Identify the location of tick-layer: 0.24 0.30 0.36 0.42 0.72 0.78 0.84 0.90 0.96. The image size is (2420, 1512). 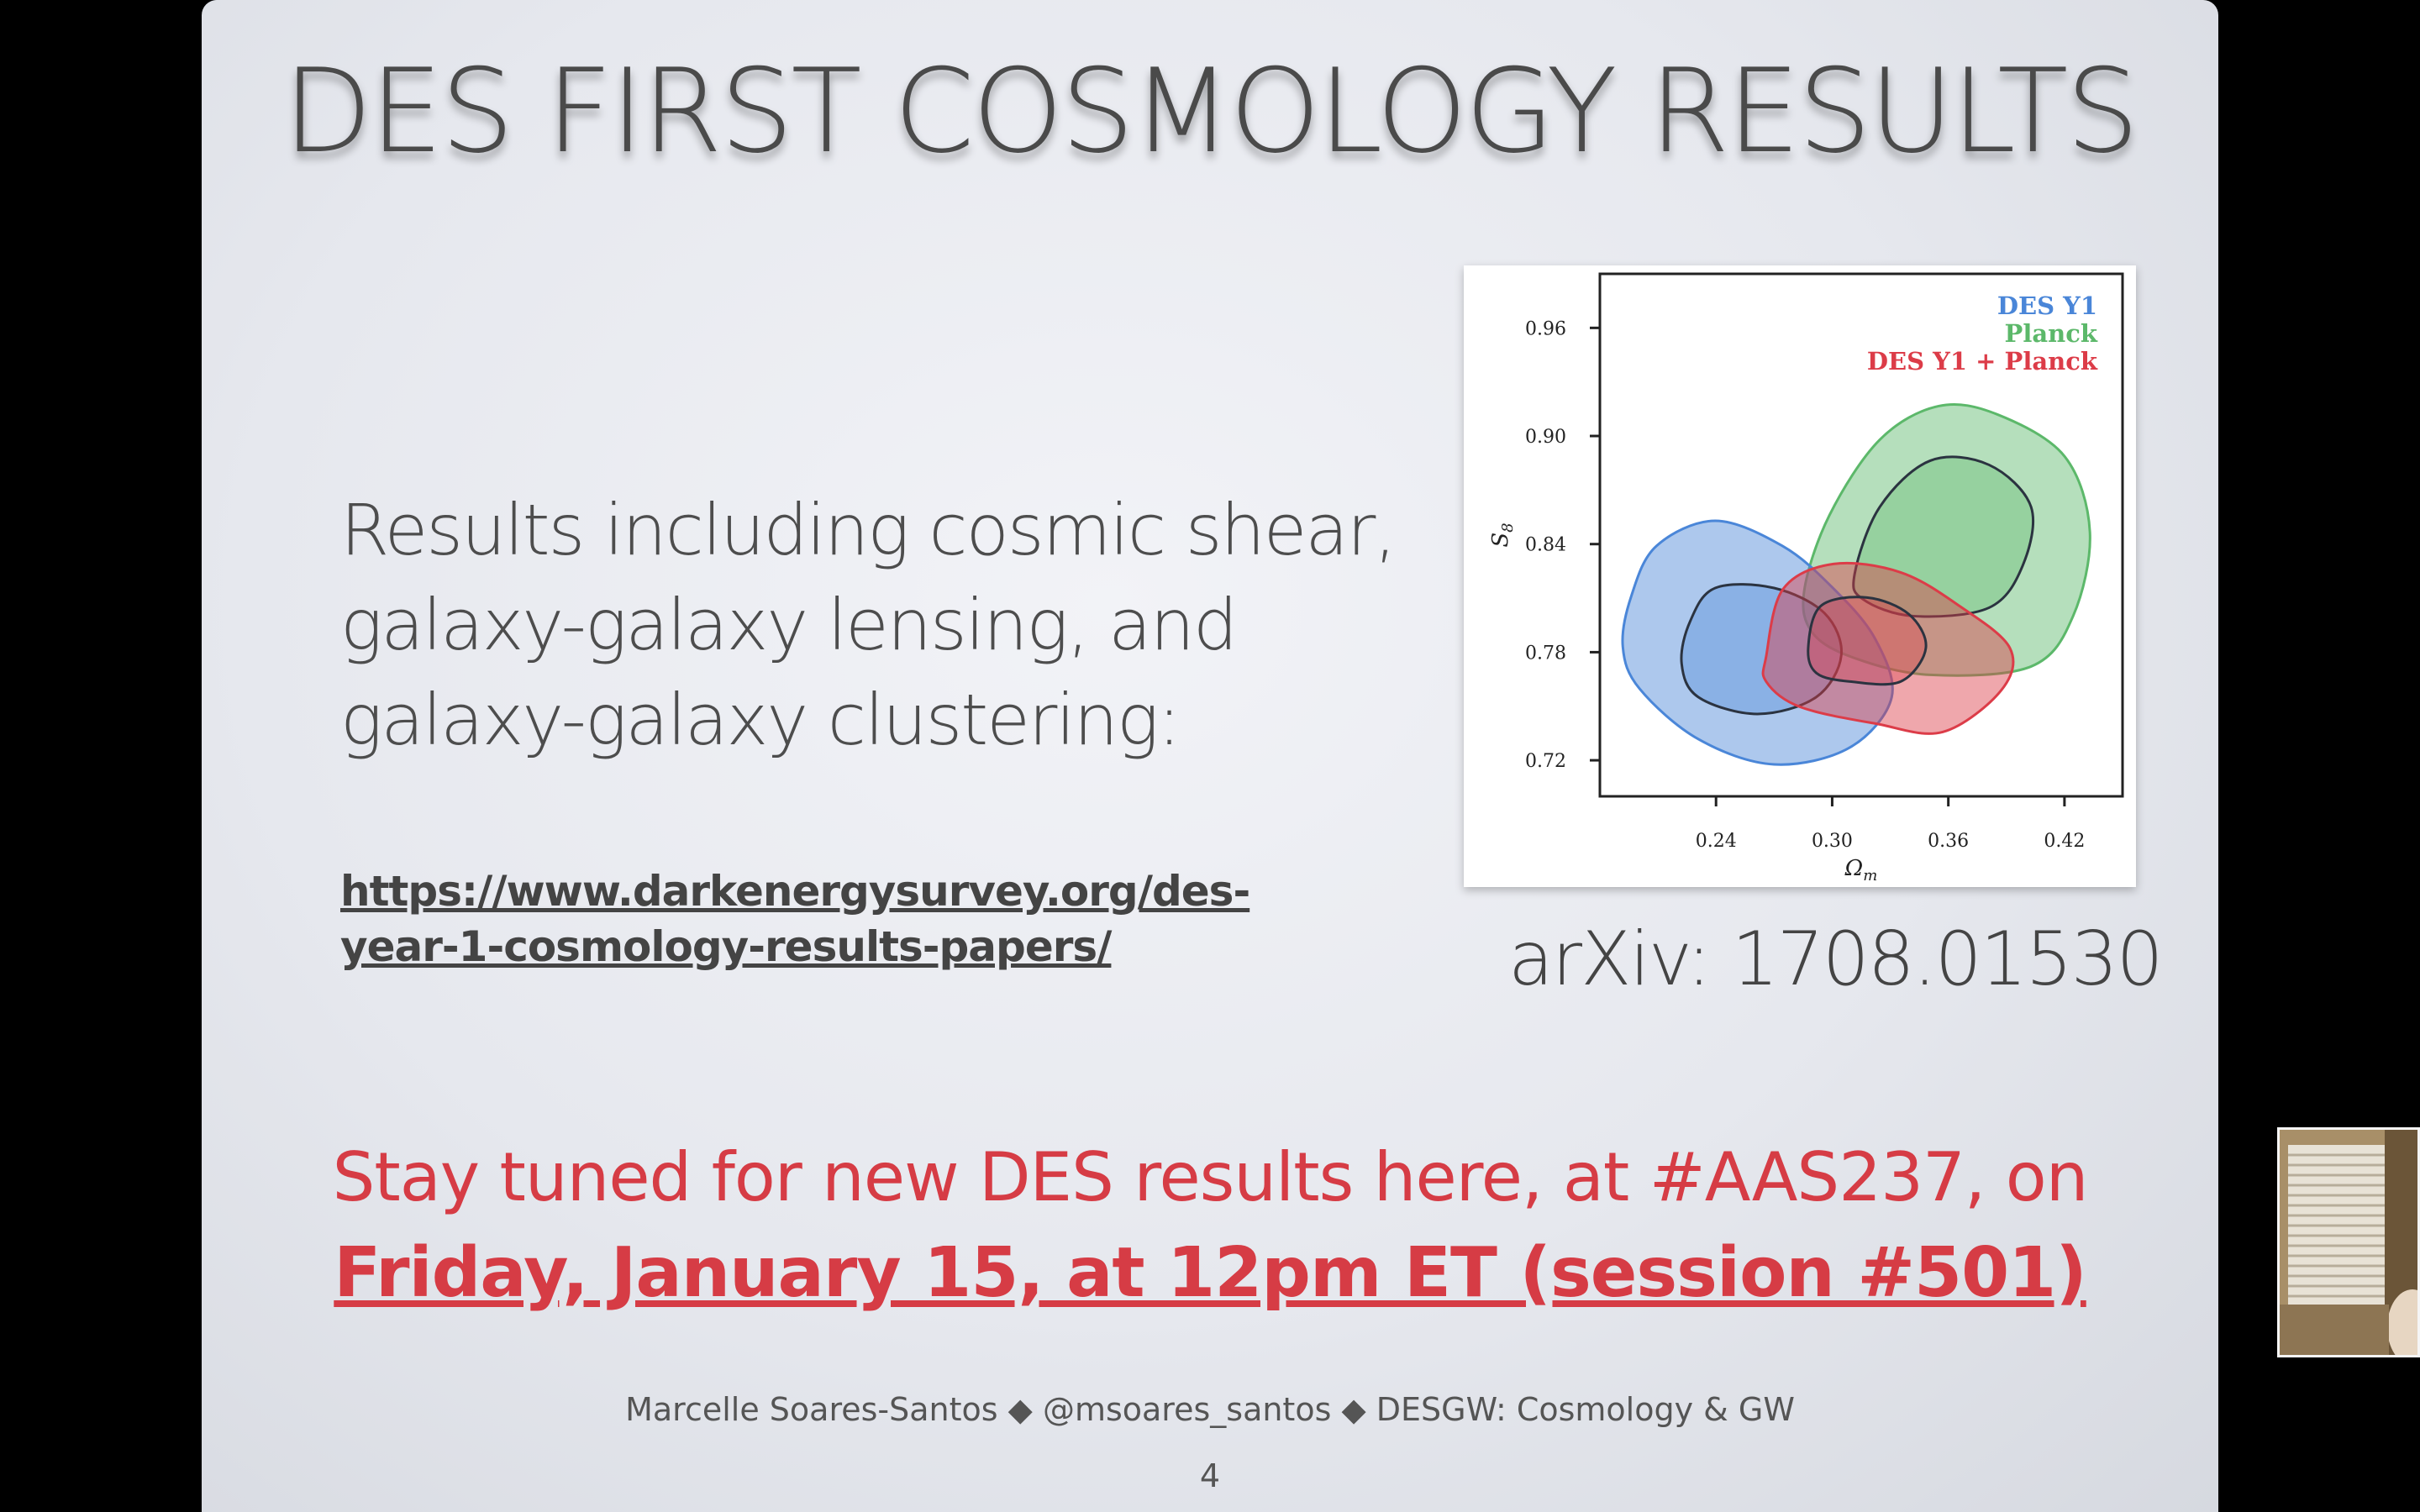
(1805, 585).